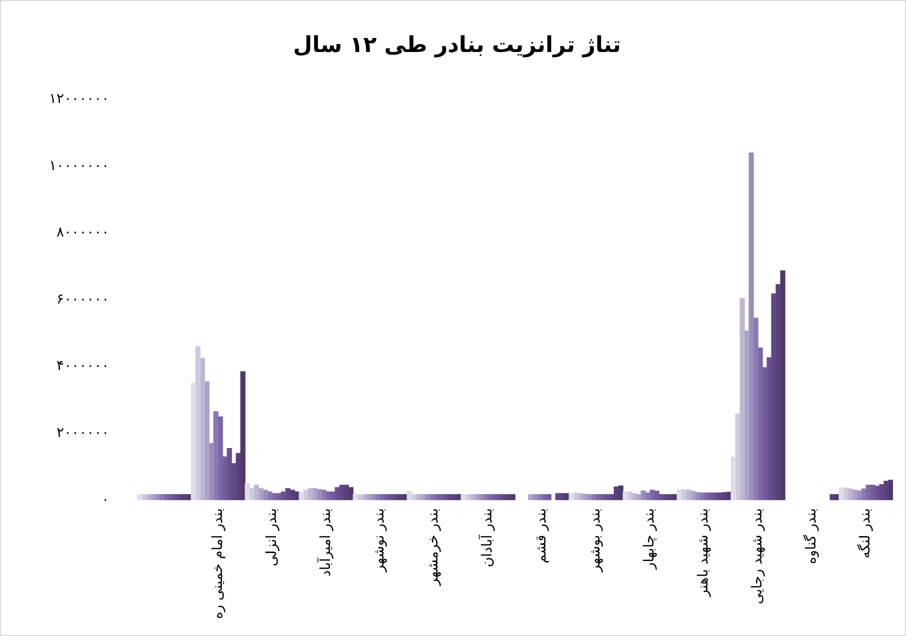  What do you see at coordinates (487, 538) in the screenshot?
I see `x-tick-label: بندر آبادان` at bounding box center [487, 538].